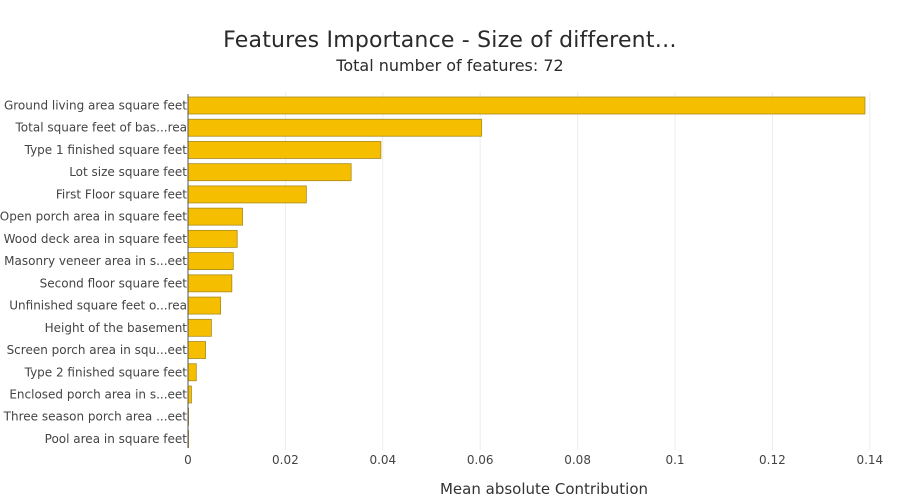 The height and width of the screenshot is (500, 900). I want to click on y-tick-label: Wood deck area in square feet, so click(96, 239).